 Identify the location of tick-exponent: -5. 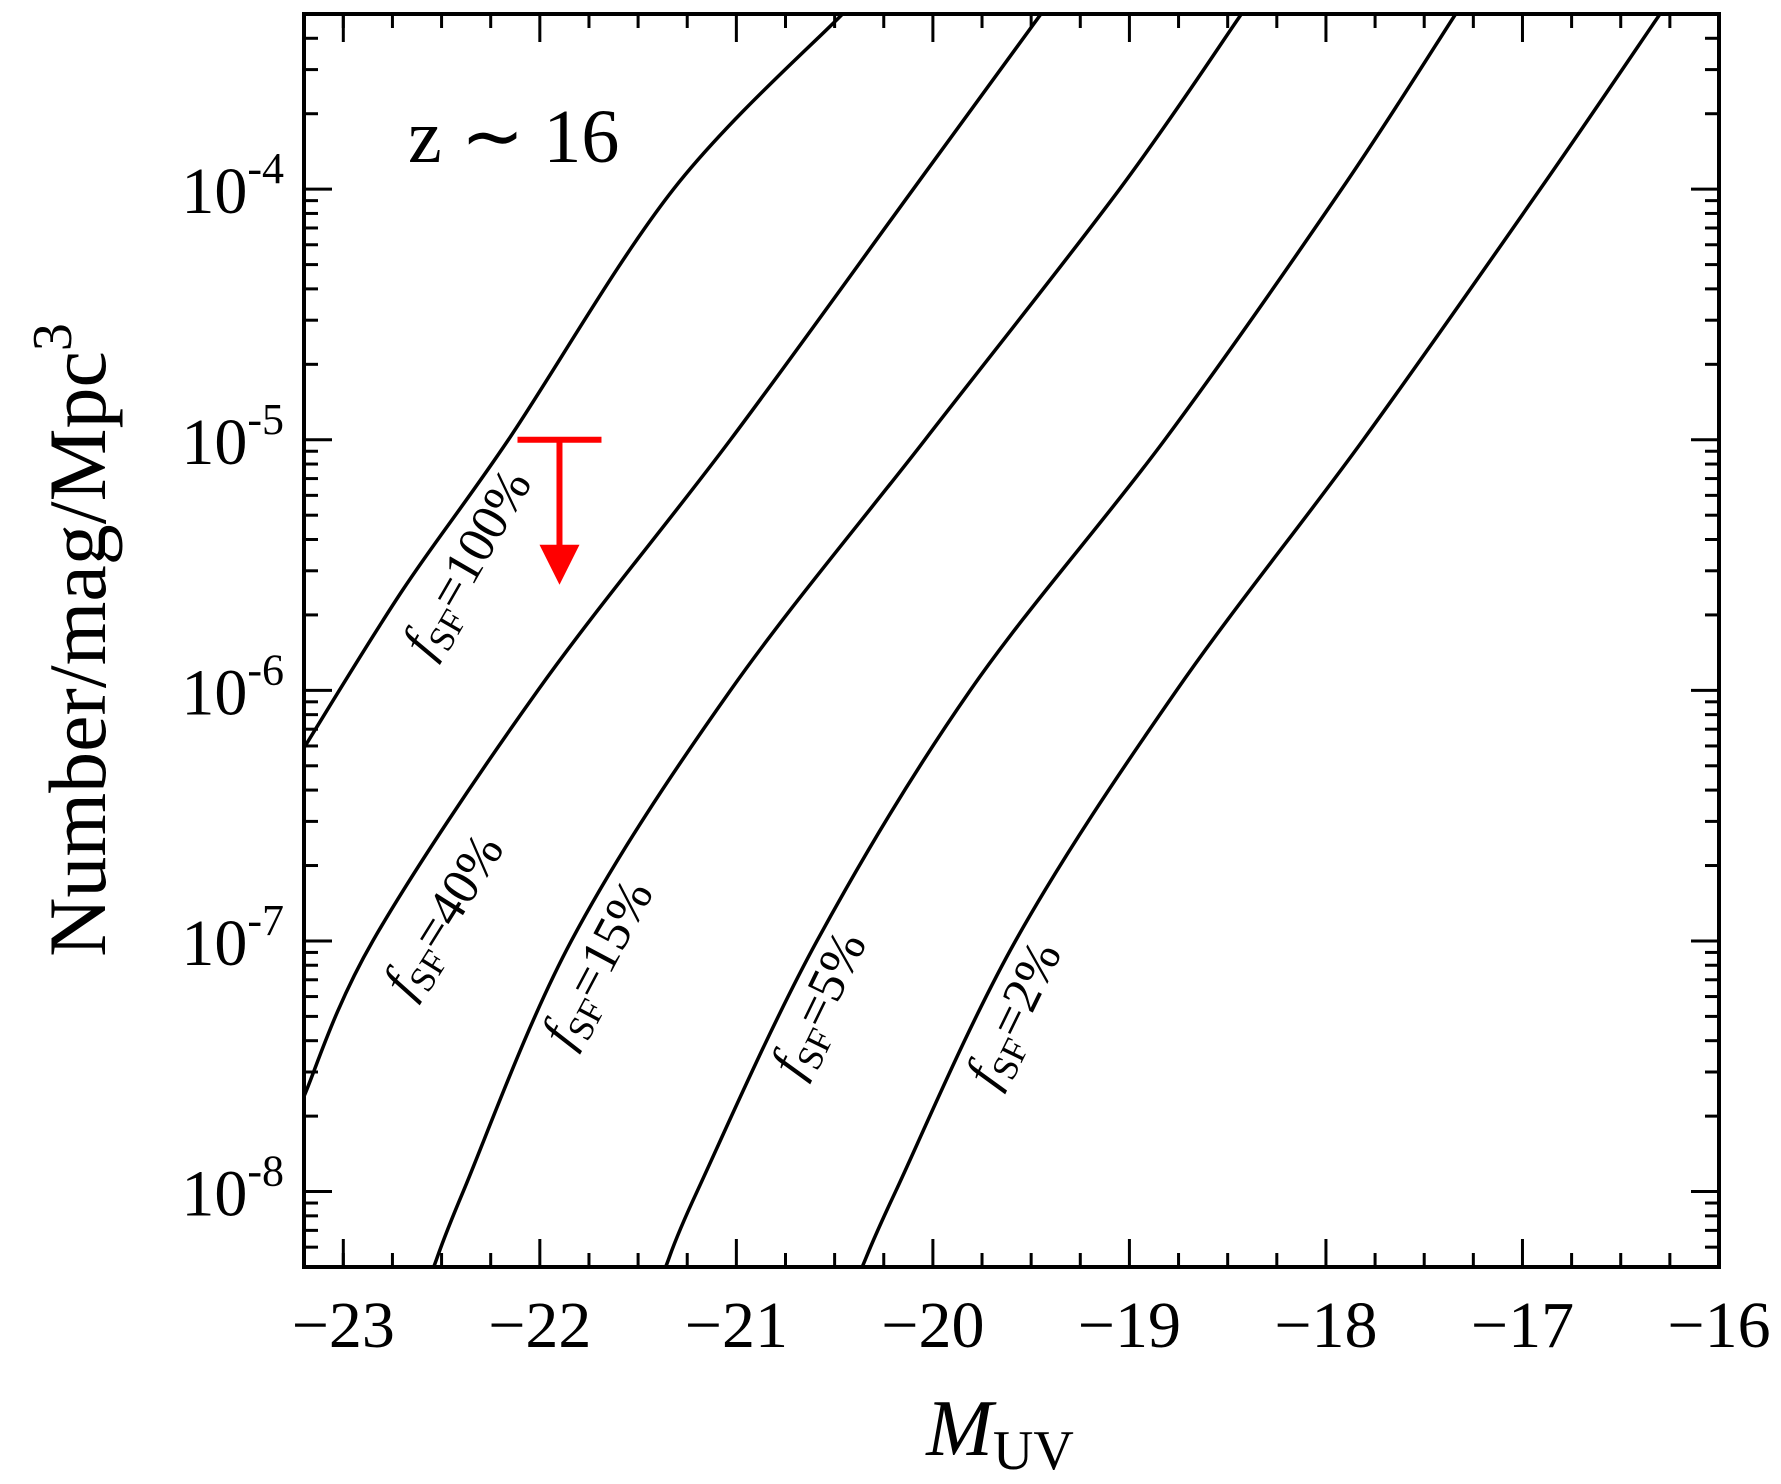
(265, 419).